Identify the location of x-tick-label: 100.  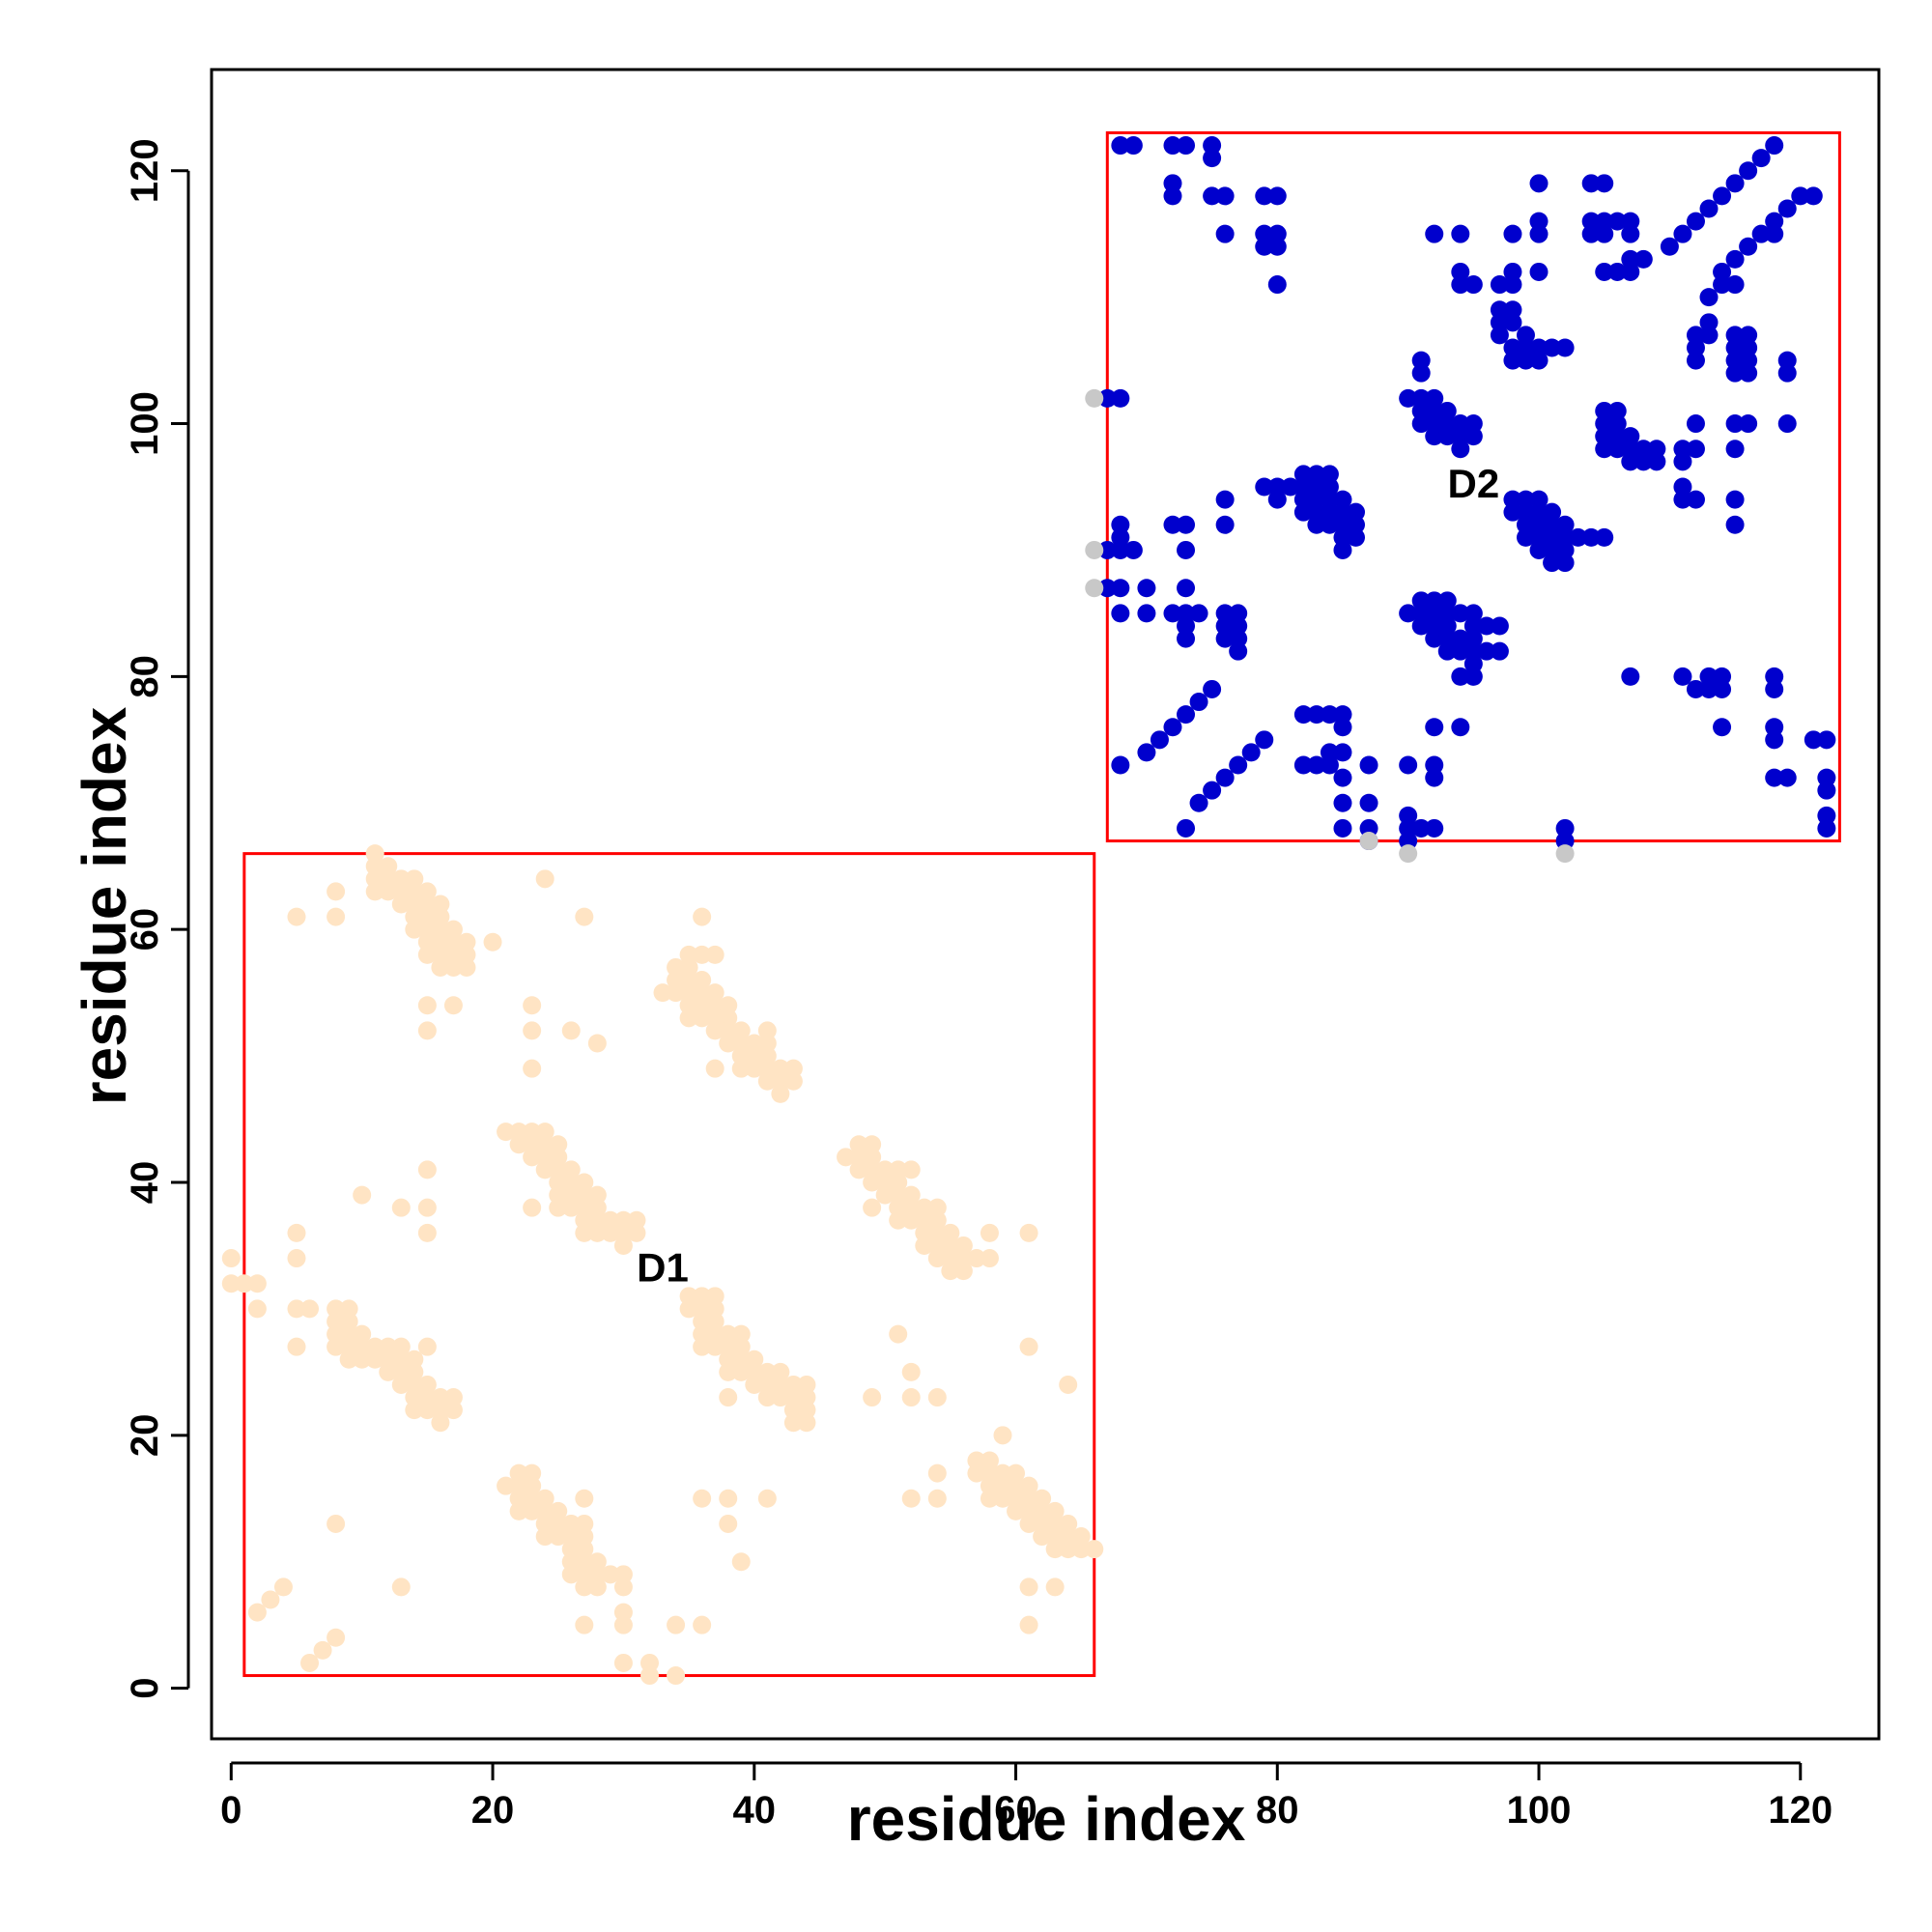
(1539, 1810).